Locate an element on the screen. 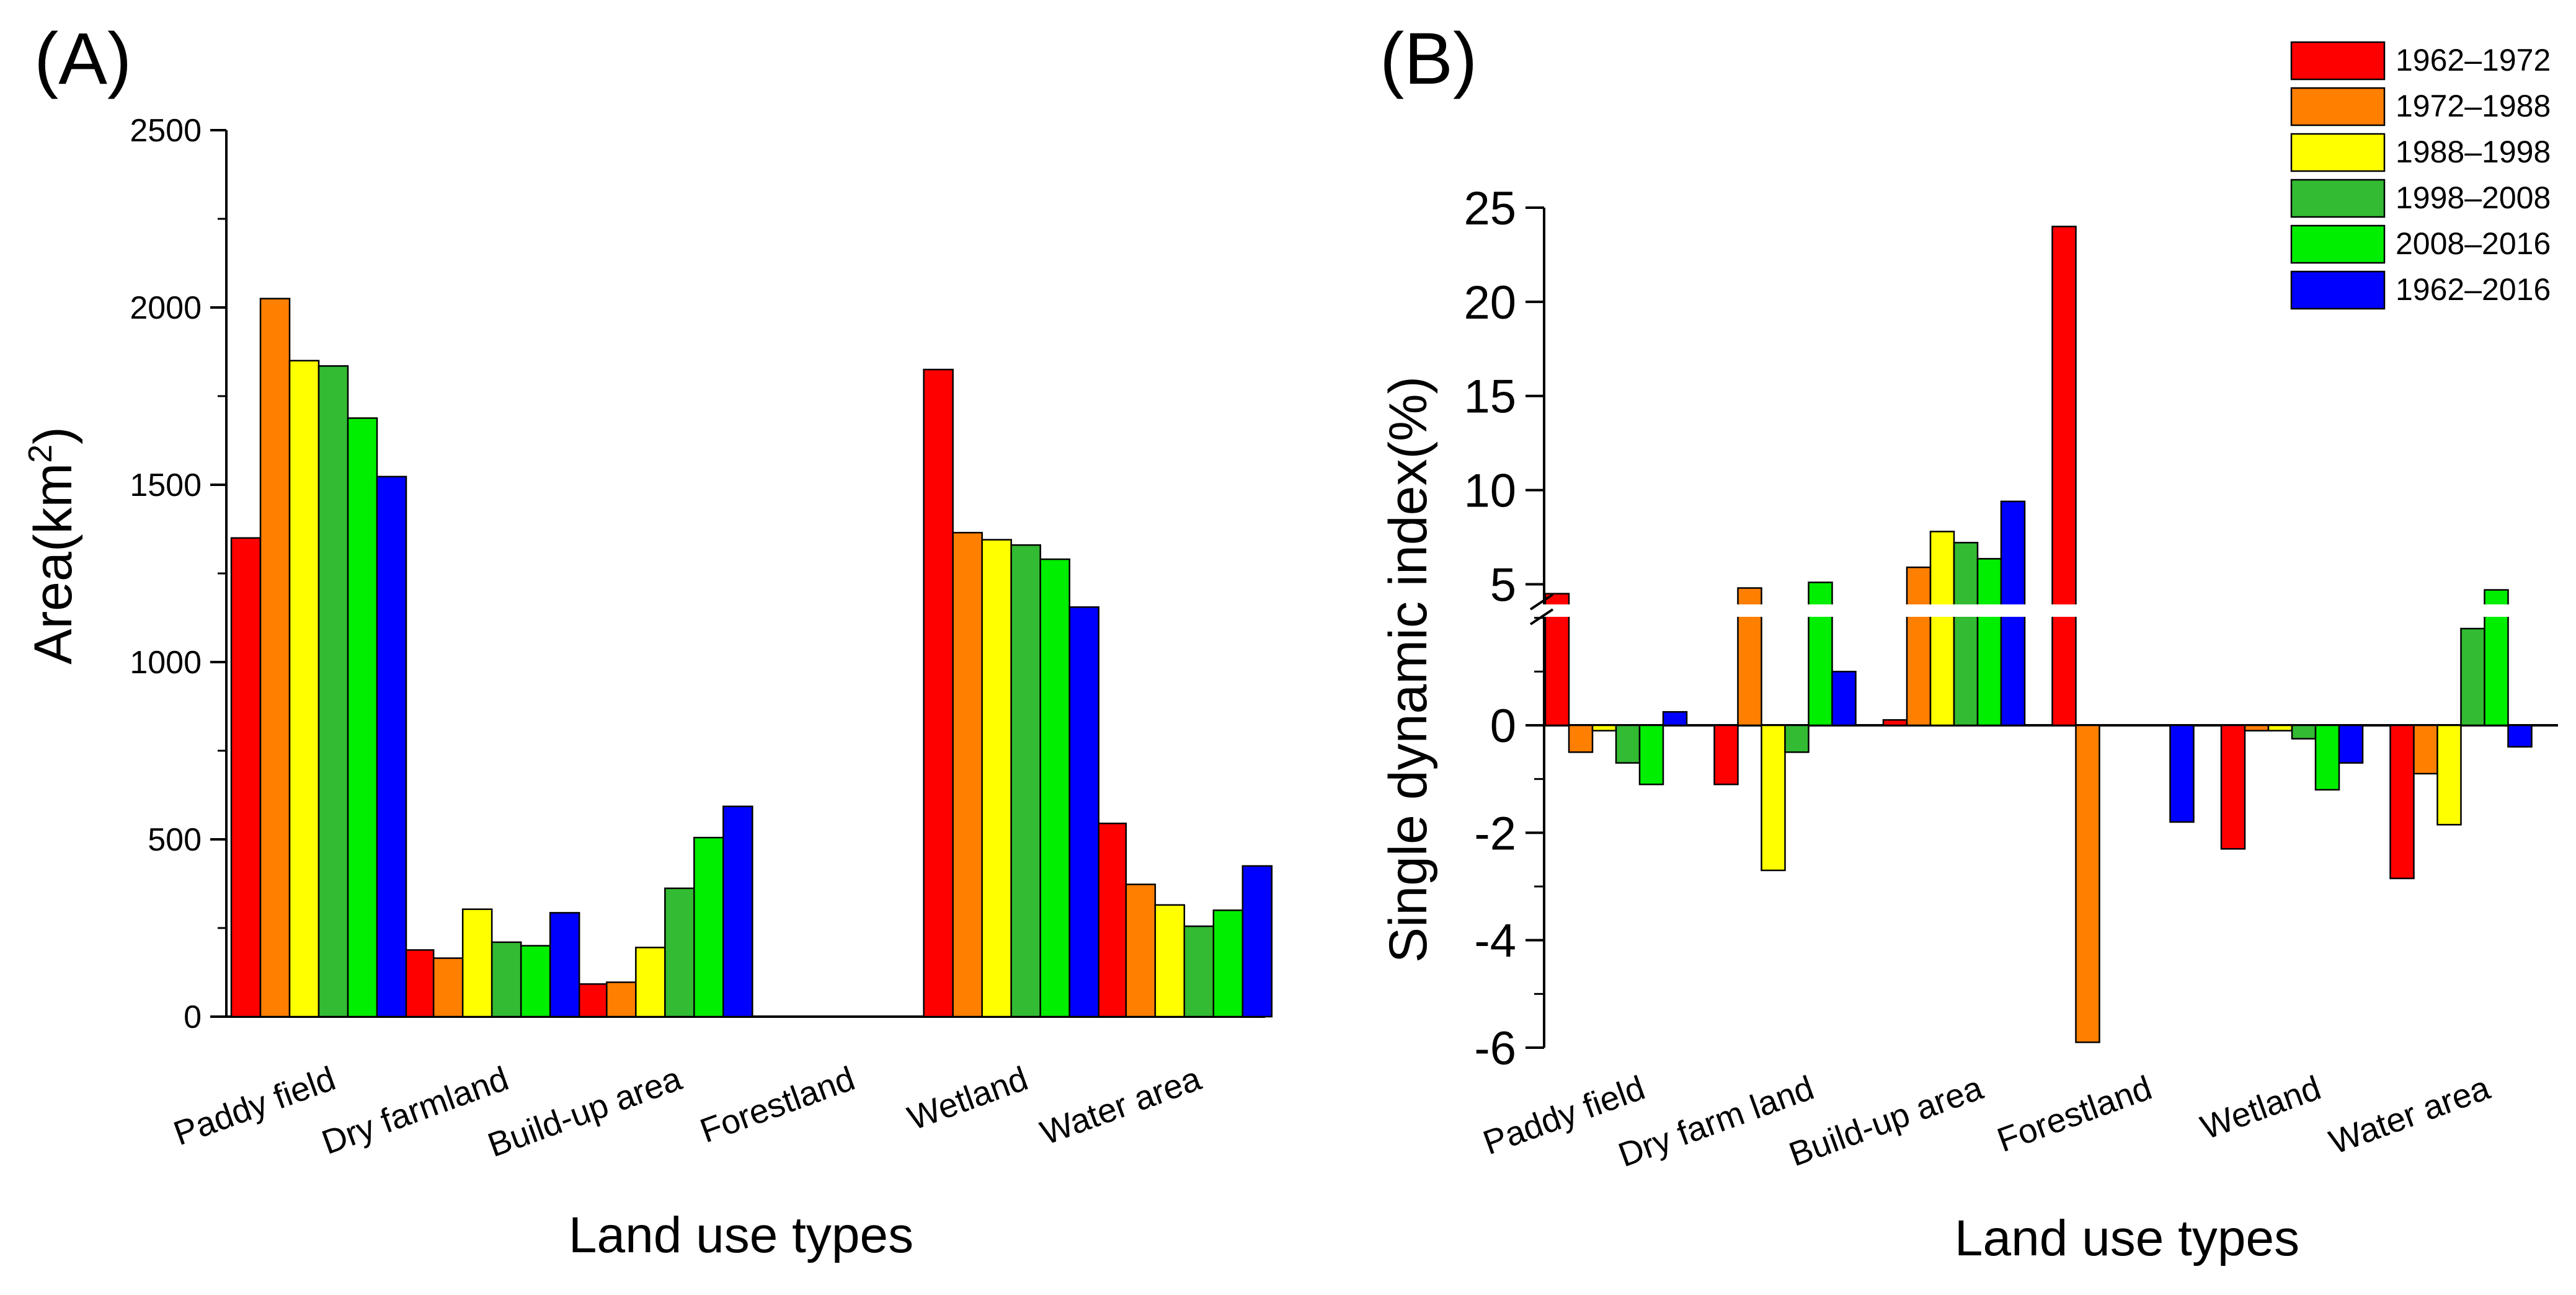 The width and height of the screenshot is (2576, 1295). panel-a-y-tick-label: 0 is located at coordinates (193, 1017).